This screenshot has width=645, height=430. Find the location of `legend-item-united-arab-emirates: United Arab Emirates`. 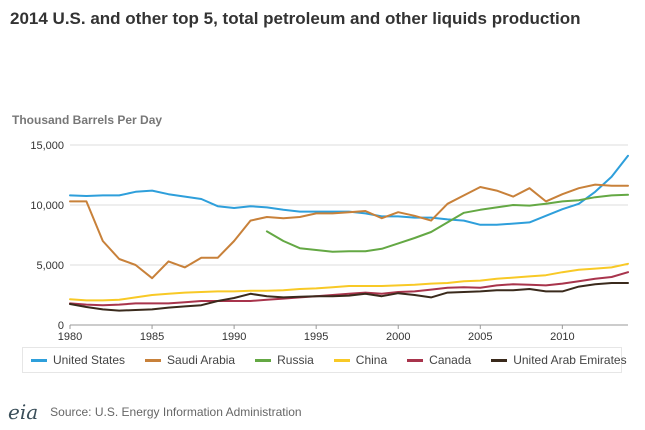

legend-item-united-arab-emirates: United Arab Emirates is located at coordinates (559, 360).